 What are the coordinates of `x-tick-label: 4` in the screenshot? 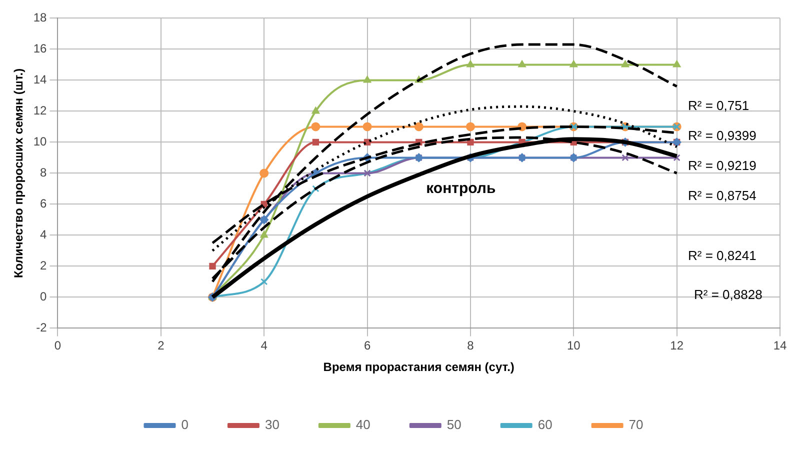 It's located at (264, 345).